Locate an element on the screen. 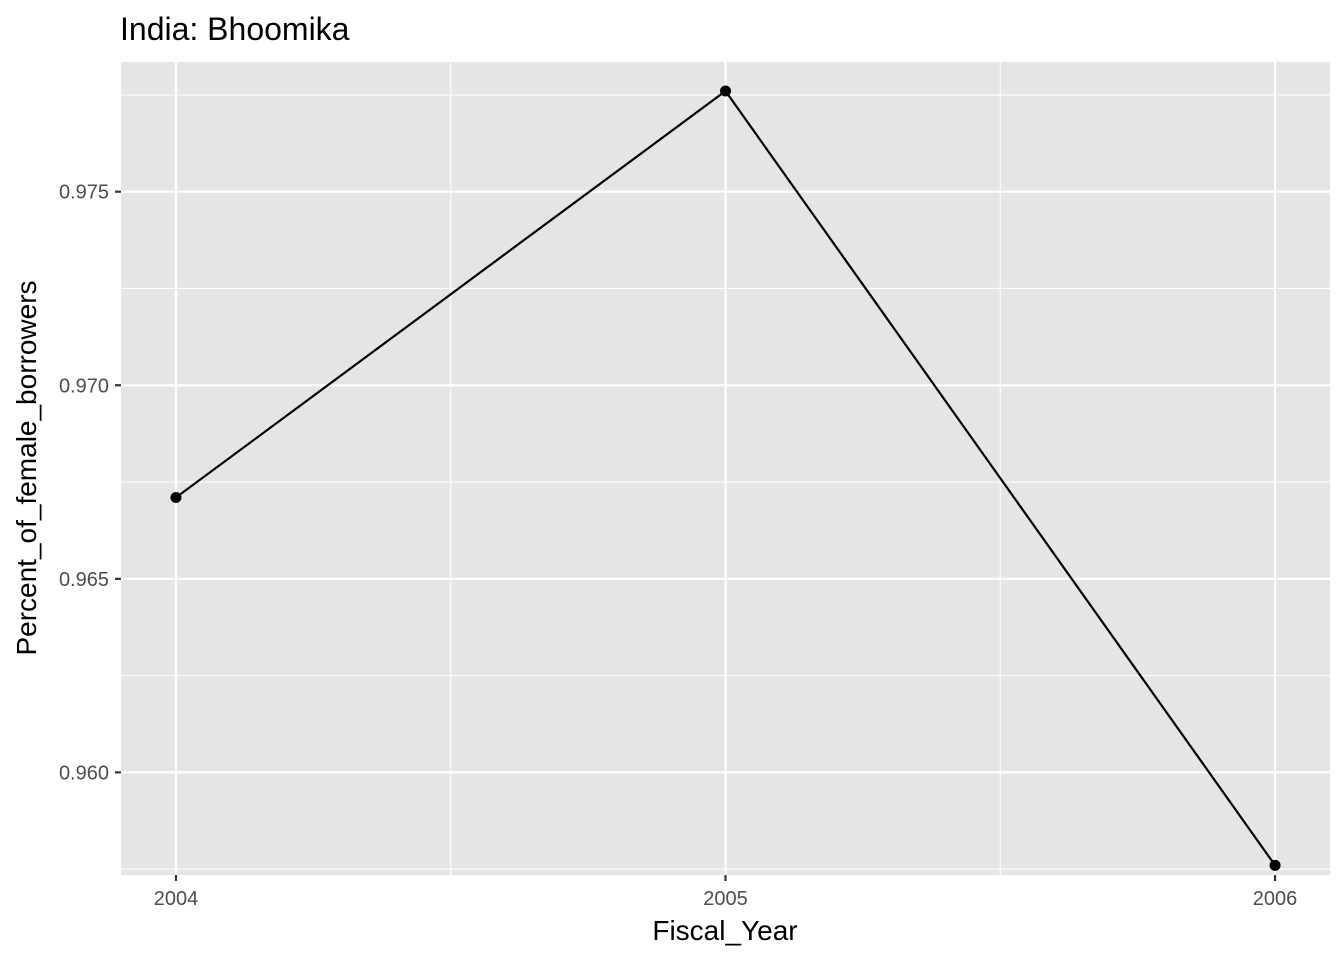  y-tick-label: 0.970 is located at coordinates (84, 386).